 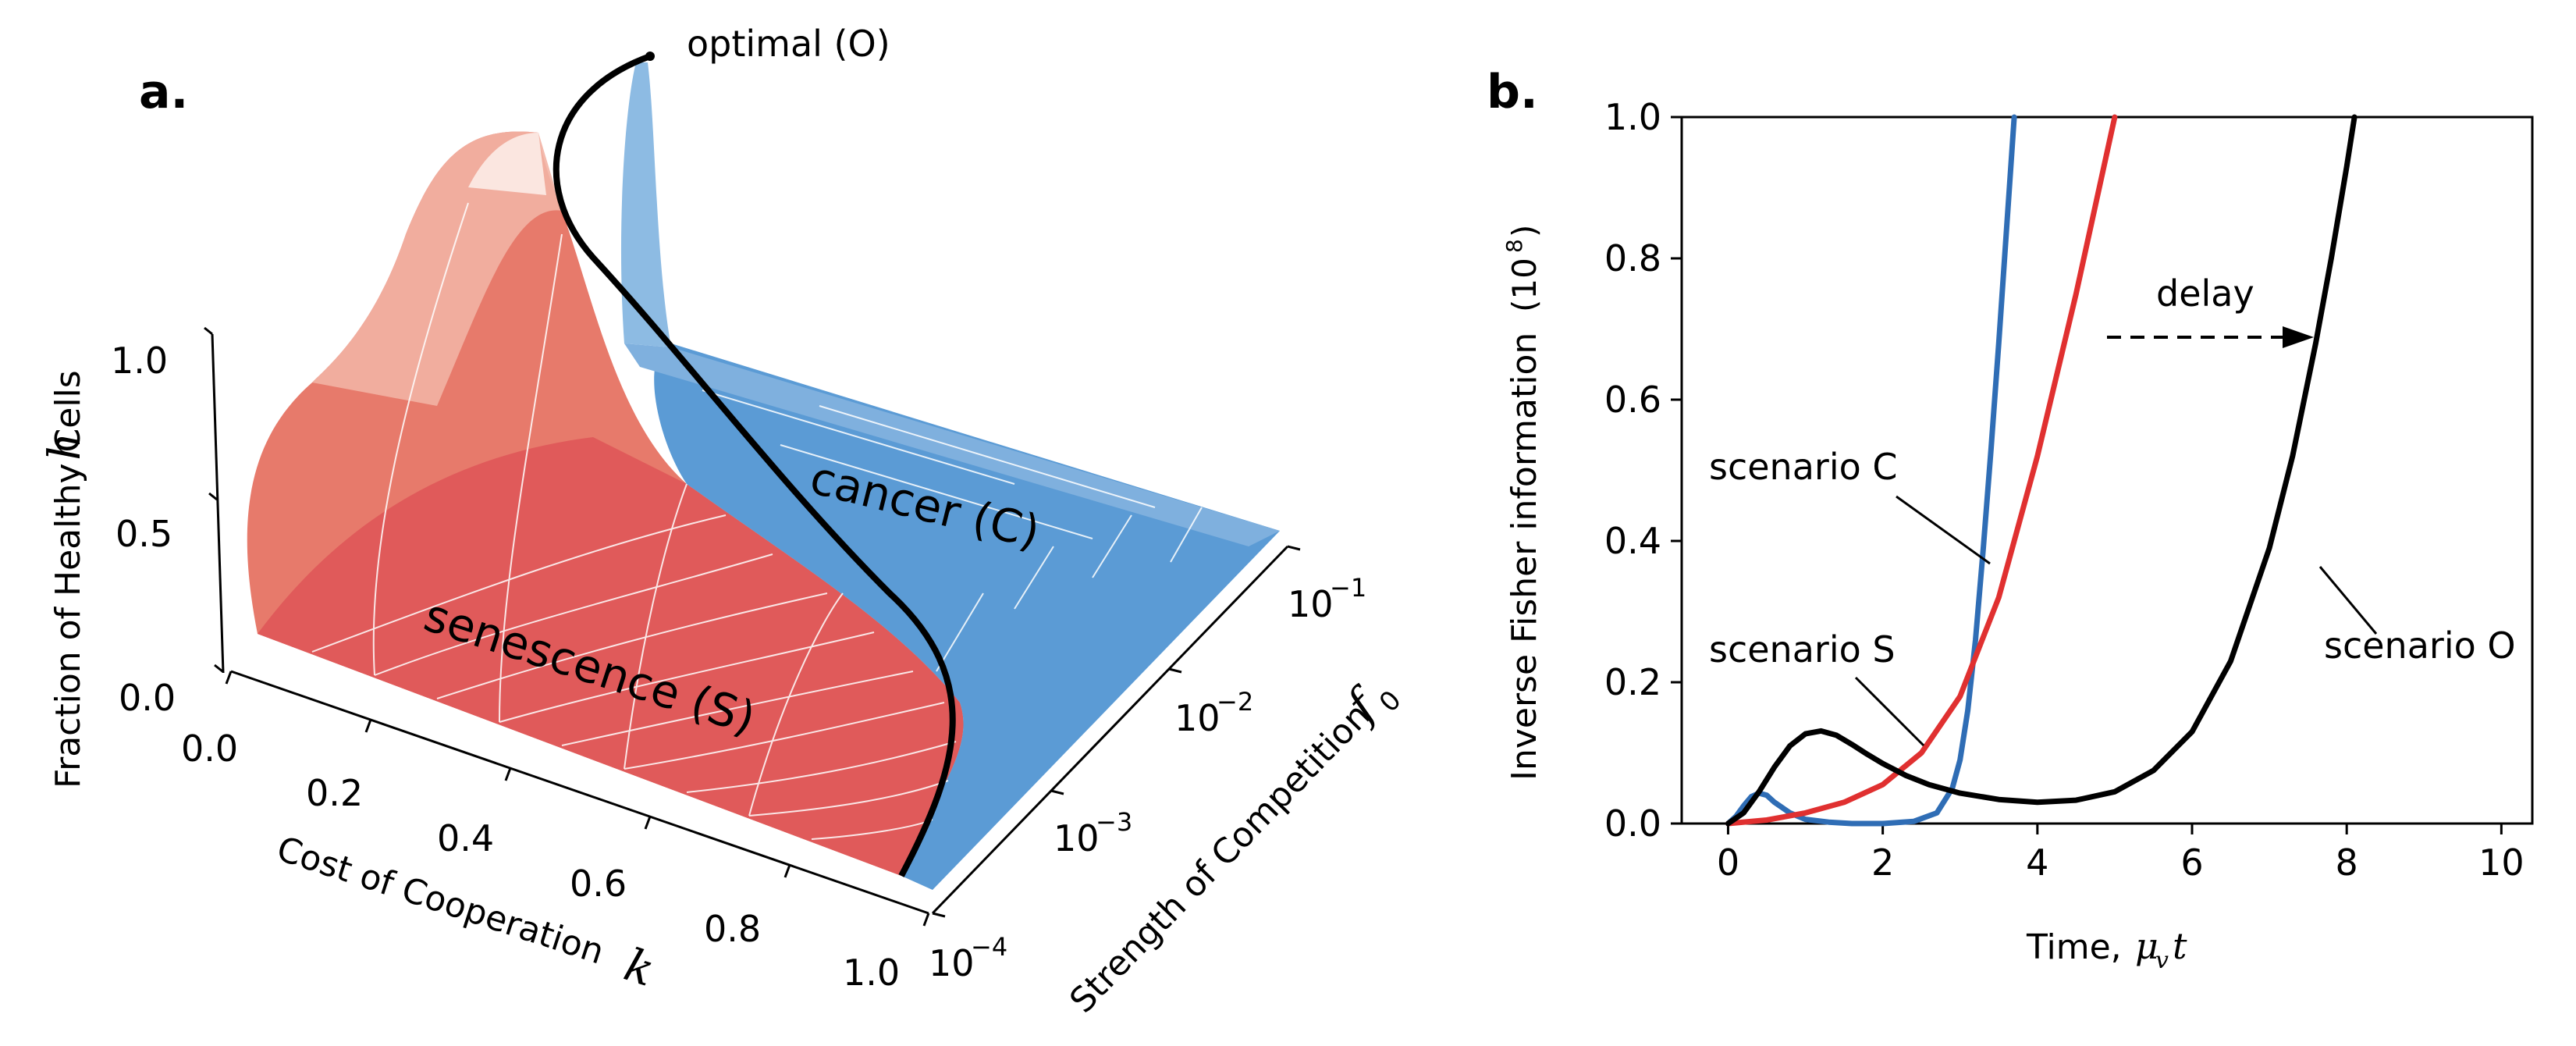 I want to click on x-tick-label: 6, so click(x=2191, y=862).